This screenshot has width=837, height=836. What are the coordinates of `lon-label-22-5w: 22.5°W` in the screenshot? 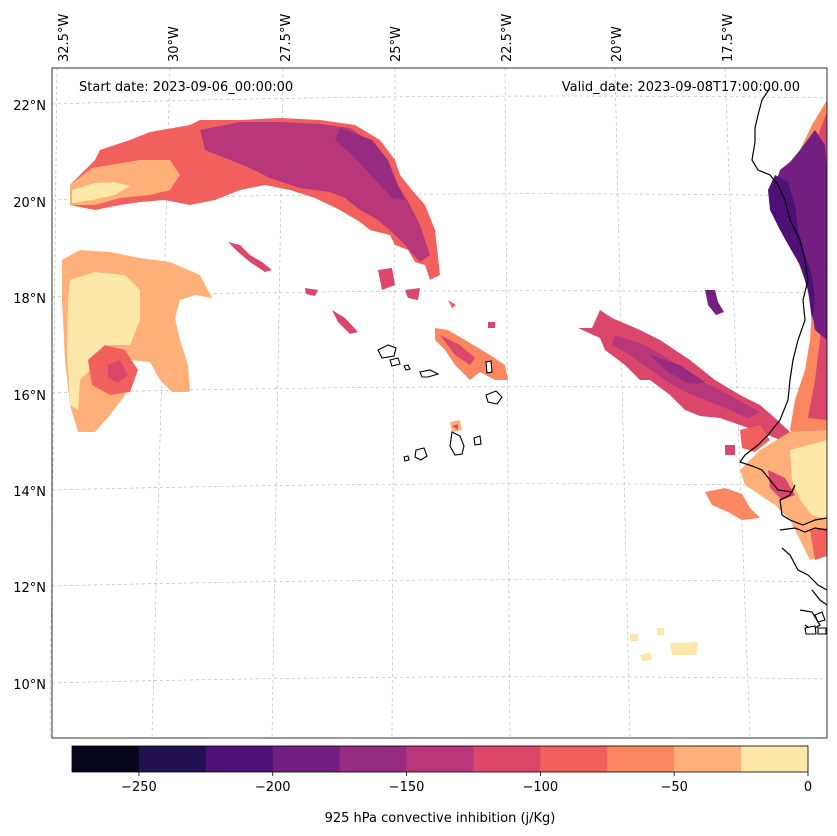 It's located at (507, 38).